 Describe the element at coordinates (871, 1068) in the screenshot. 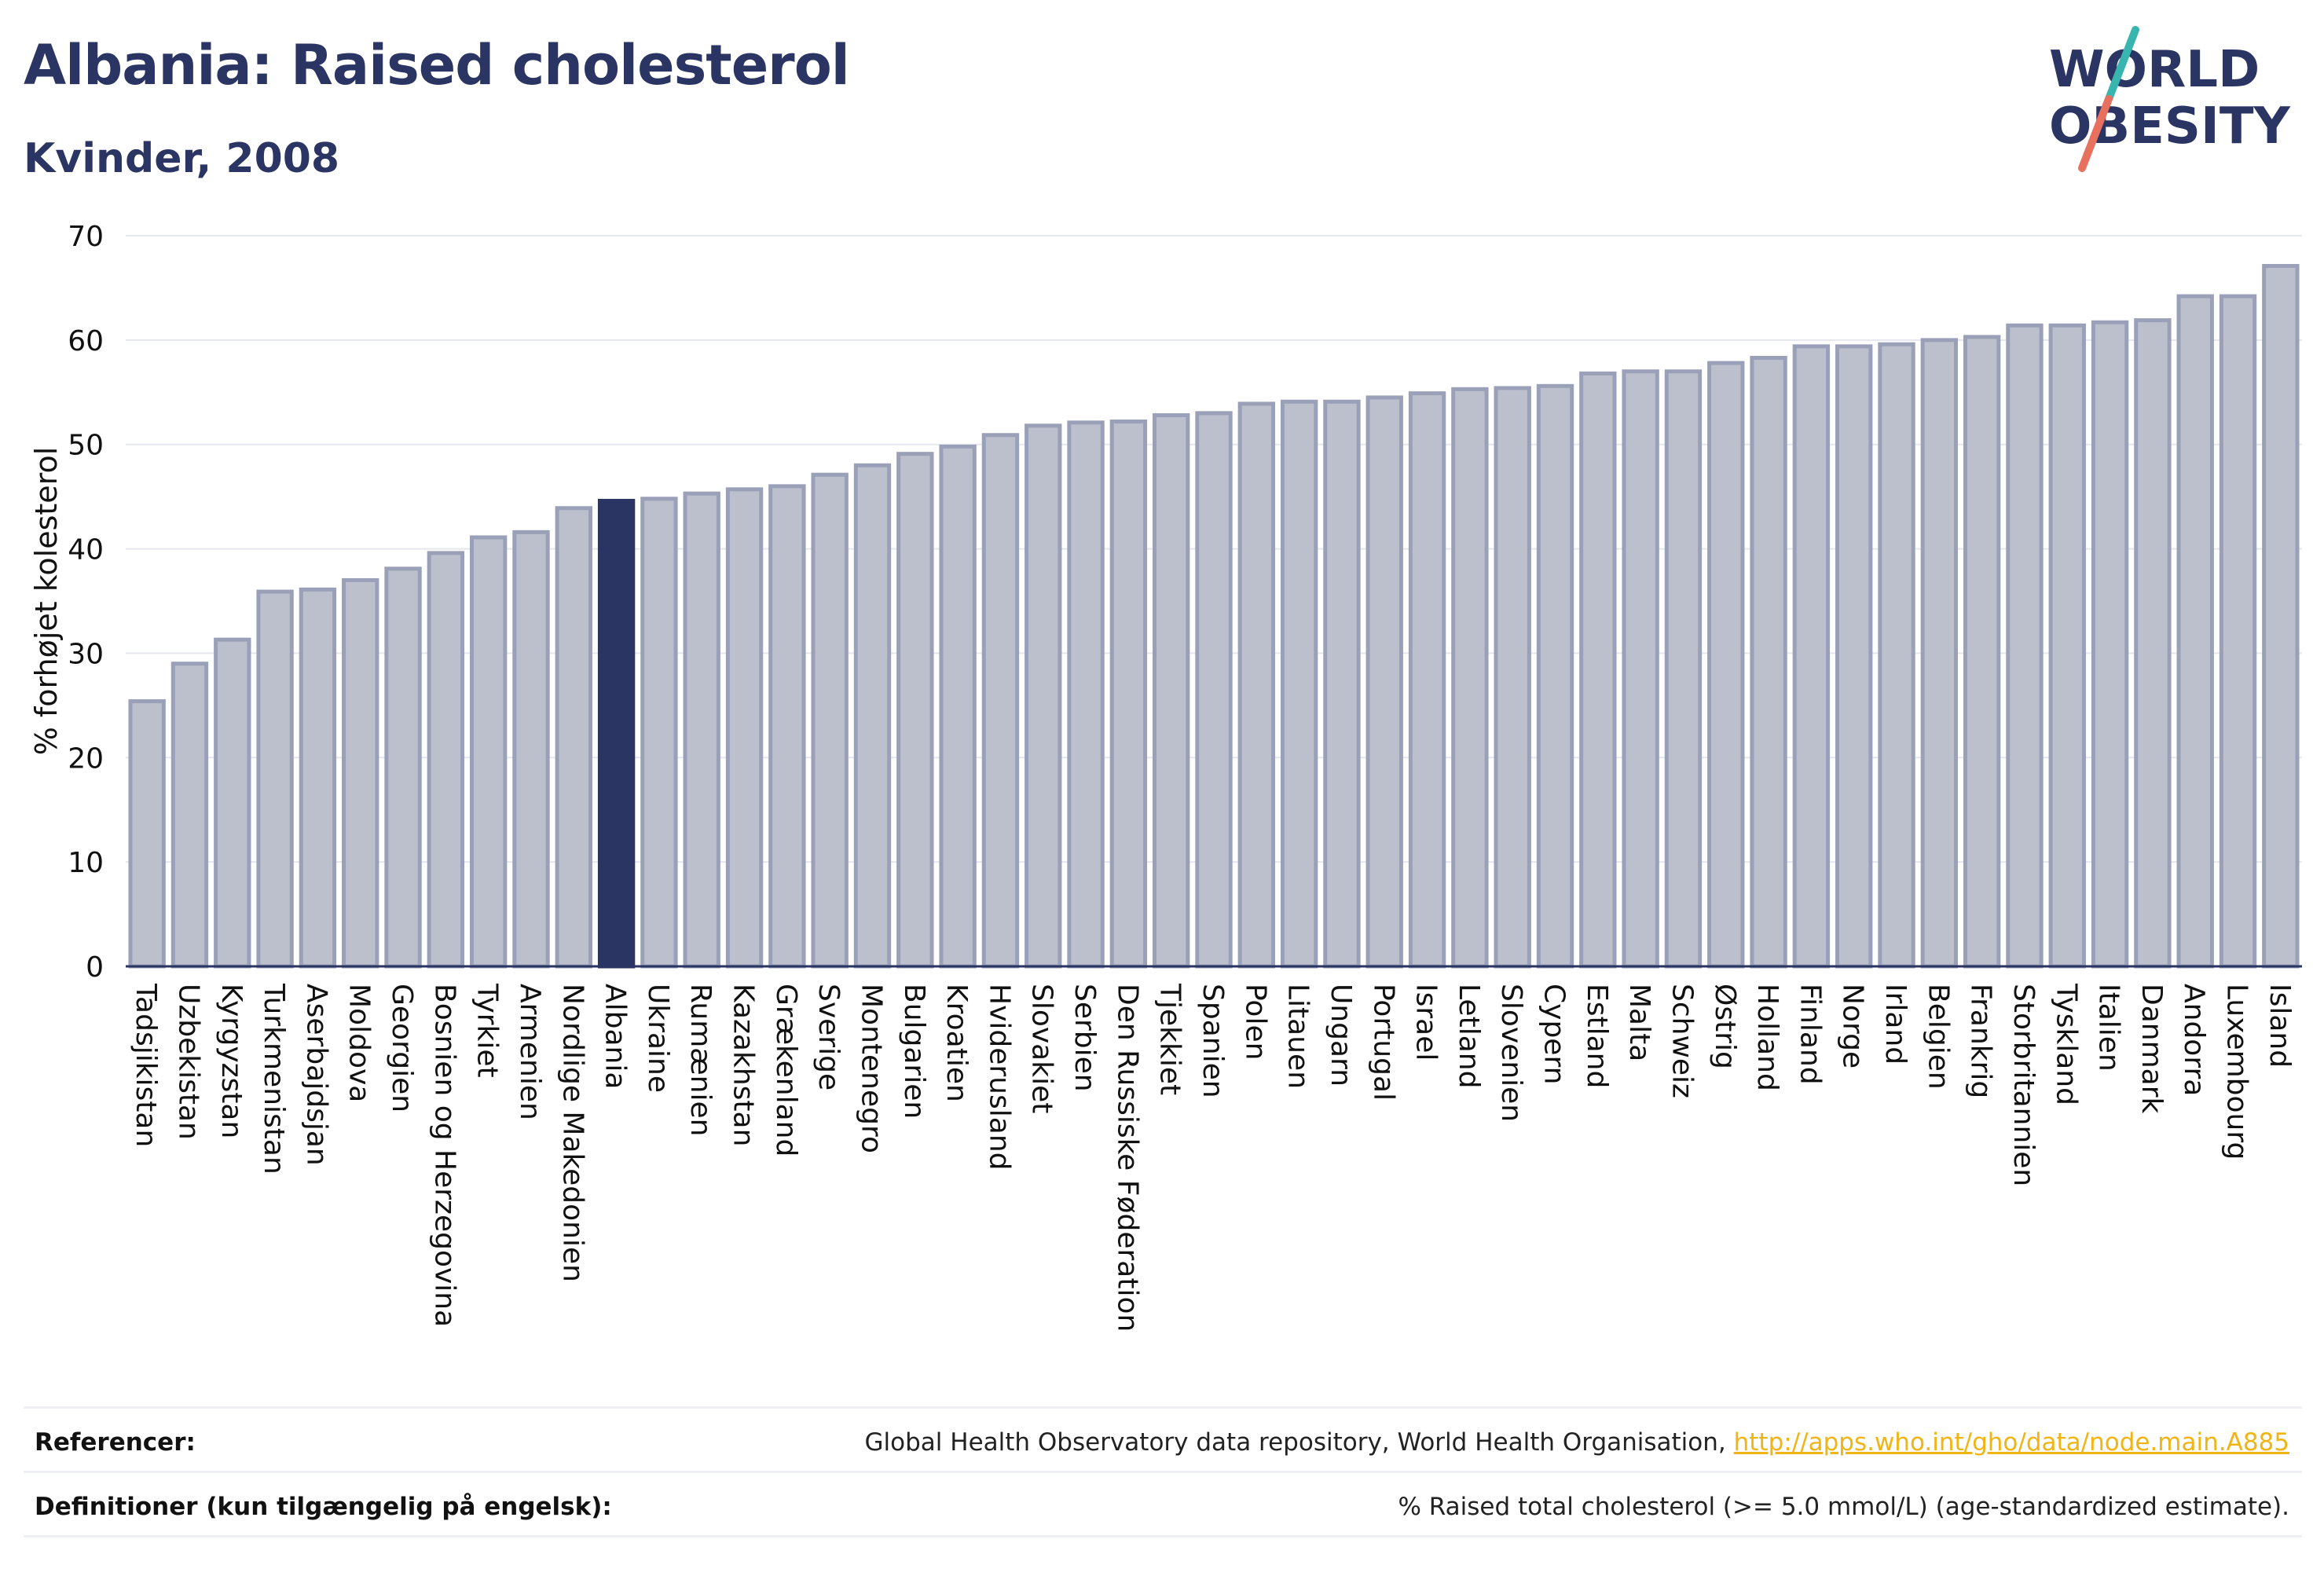

I see `x-tick-label: Montenegro` at that location.